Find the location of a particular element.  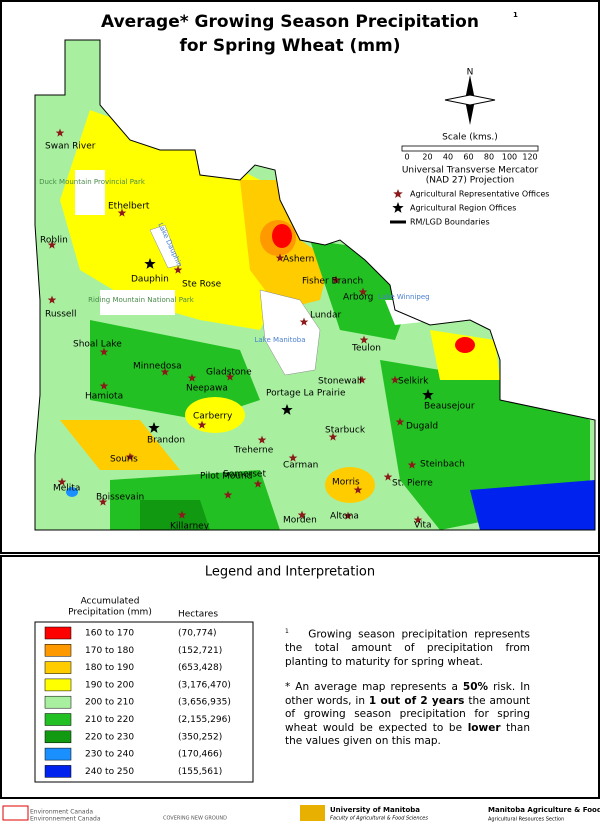

note-segment: lower is located at coordinates (484, 727).